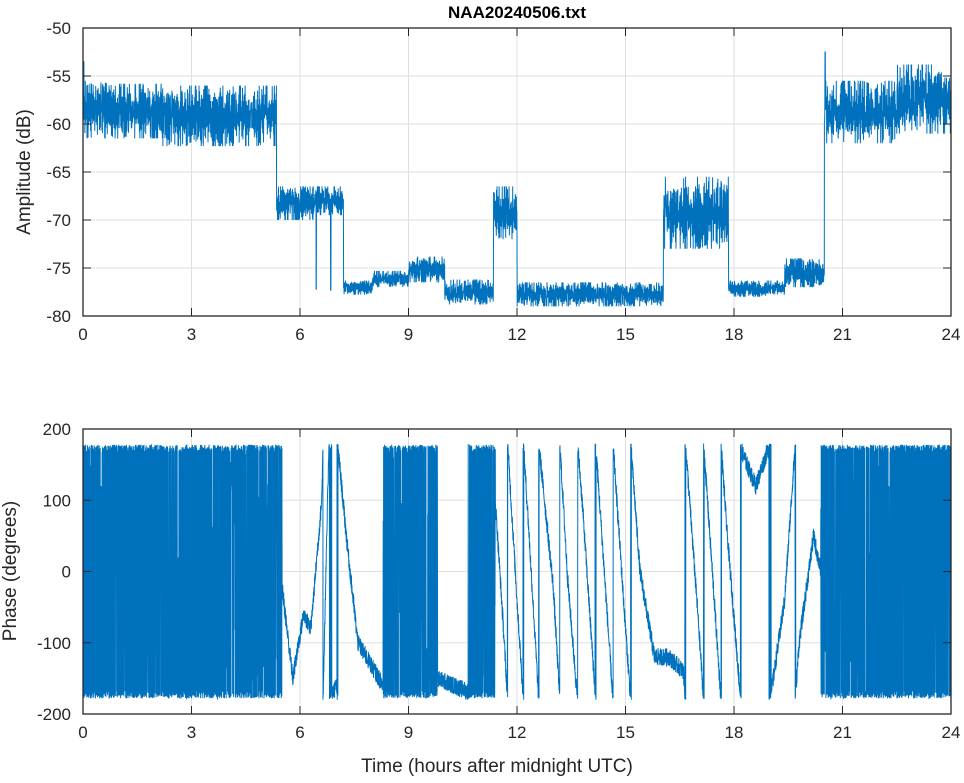 The height and width of the screenshot is (783, 964). Describe the element at coordinates (58, 316) in the screenshot. I see `y-tick-label: -80` at that location.